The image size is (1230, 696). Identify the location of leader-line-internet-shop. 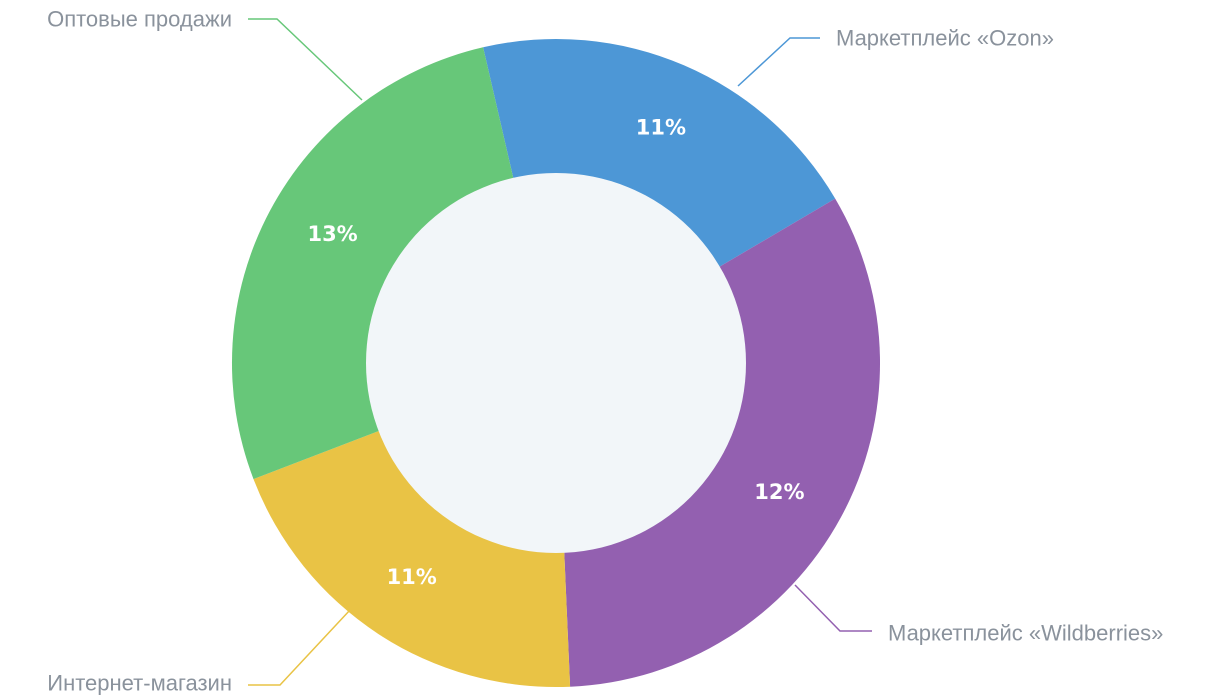
(299, 647).